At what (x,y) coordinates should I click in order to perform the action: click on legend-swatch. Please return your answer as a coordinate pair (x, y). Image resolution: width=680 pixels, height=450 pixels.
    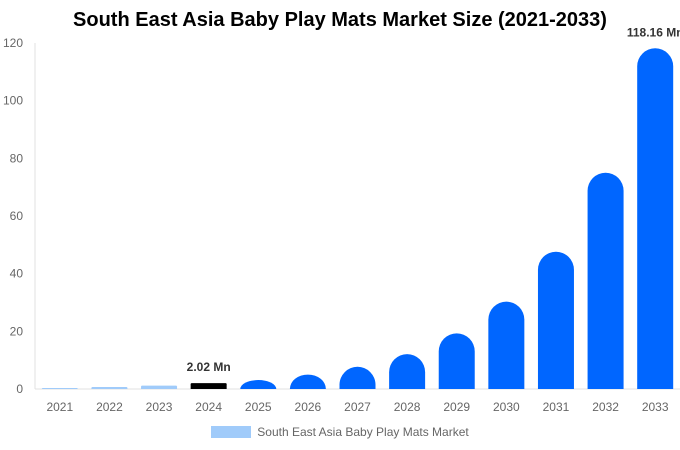
    Looking at the image, I should click on (231, 432).